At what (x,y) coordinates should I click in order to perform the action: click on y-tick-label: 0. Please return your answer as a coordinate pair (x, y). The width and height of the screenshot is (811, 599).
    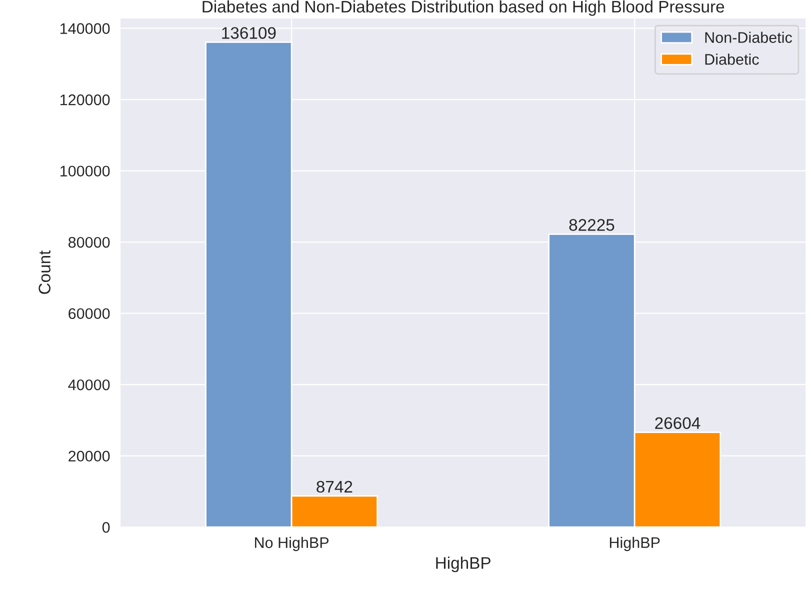
    Looking at the image, I should click on (106, 527).